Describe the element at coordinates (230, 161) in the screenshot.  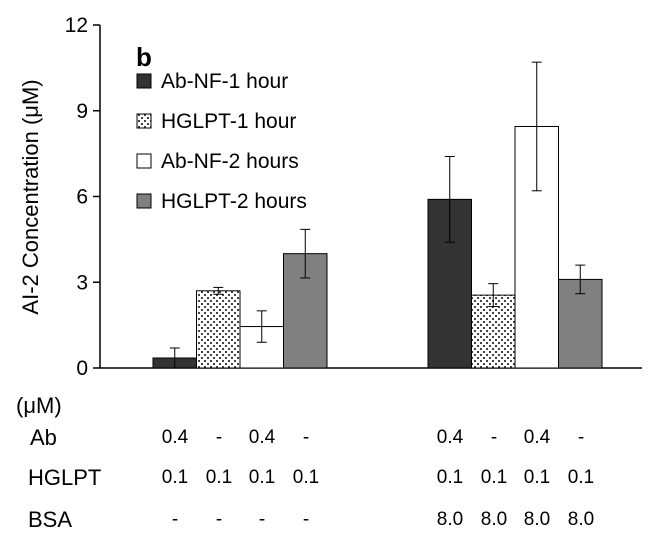
I see `legend-entry: Ab-NF-2 hours` at that location.